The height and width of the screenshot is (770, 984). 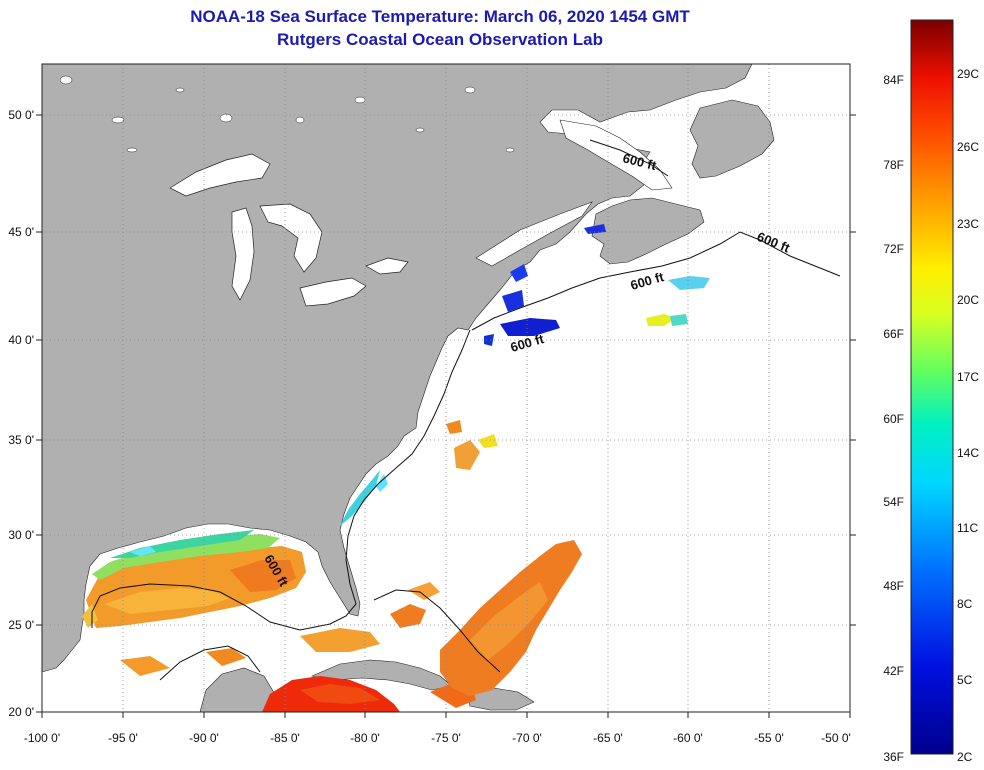 I want to click on colorbar-fahrenheit-labels: 84F 78F 72F 66F 60F 54F 48F 42F 36F, so click(x=893, y=418).